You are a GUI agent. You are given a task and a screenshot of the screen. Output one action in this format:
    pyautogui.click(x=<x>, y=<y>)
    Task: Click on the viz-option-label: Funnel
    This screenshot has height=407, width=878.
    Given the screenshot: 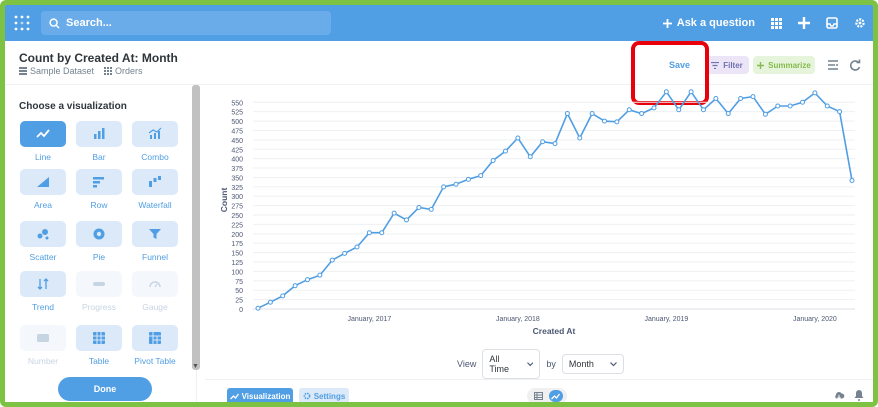 What is the action you would take?
    pyautogui.click(x=155, y=257)
    